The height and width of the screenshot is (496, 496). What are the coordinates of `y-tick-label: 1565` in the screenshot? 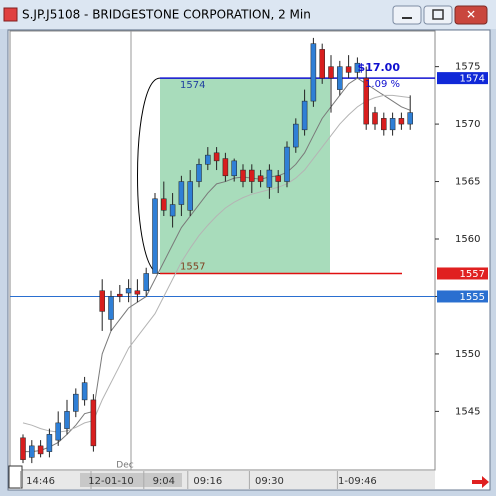 It's located at (467, 182).